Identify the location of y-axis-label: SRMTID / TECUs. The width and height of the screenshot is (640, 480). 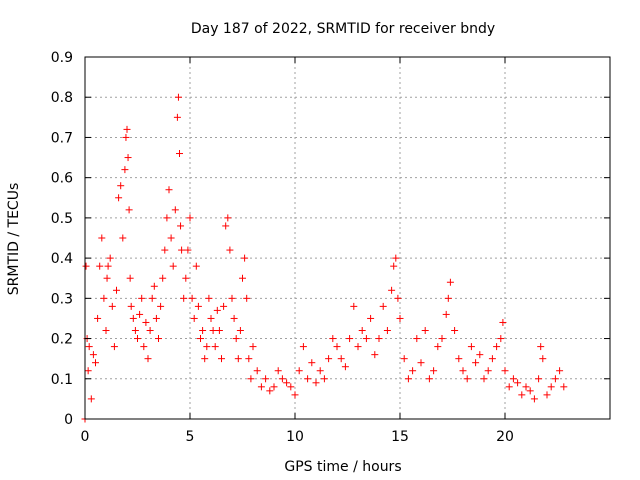
(14, 239).